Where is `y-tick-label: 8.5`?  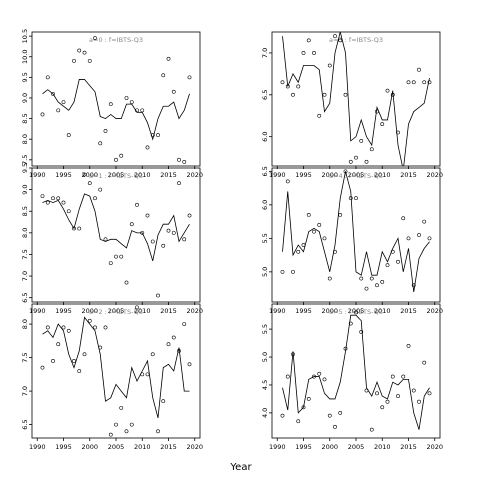 y-tick-label: 8.5 is located at coordinates (25, 118).